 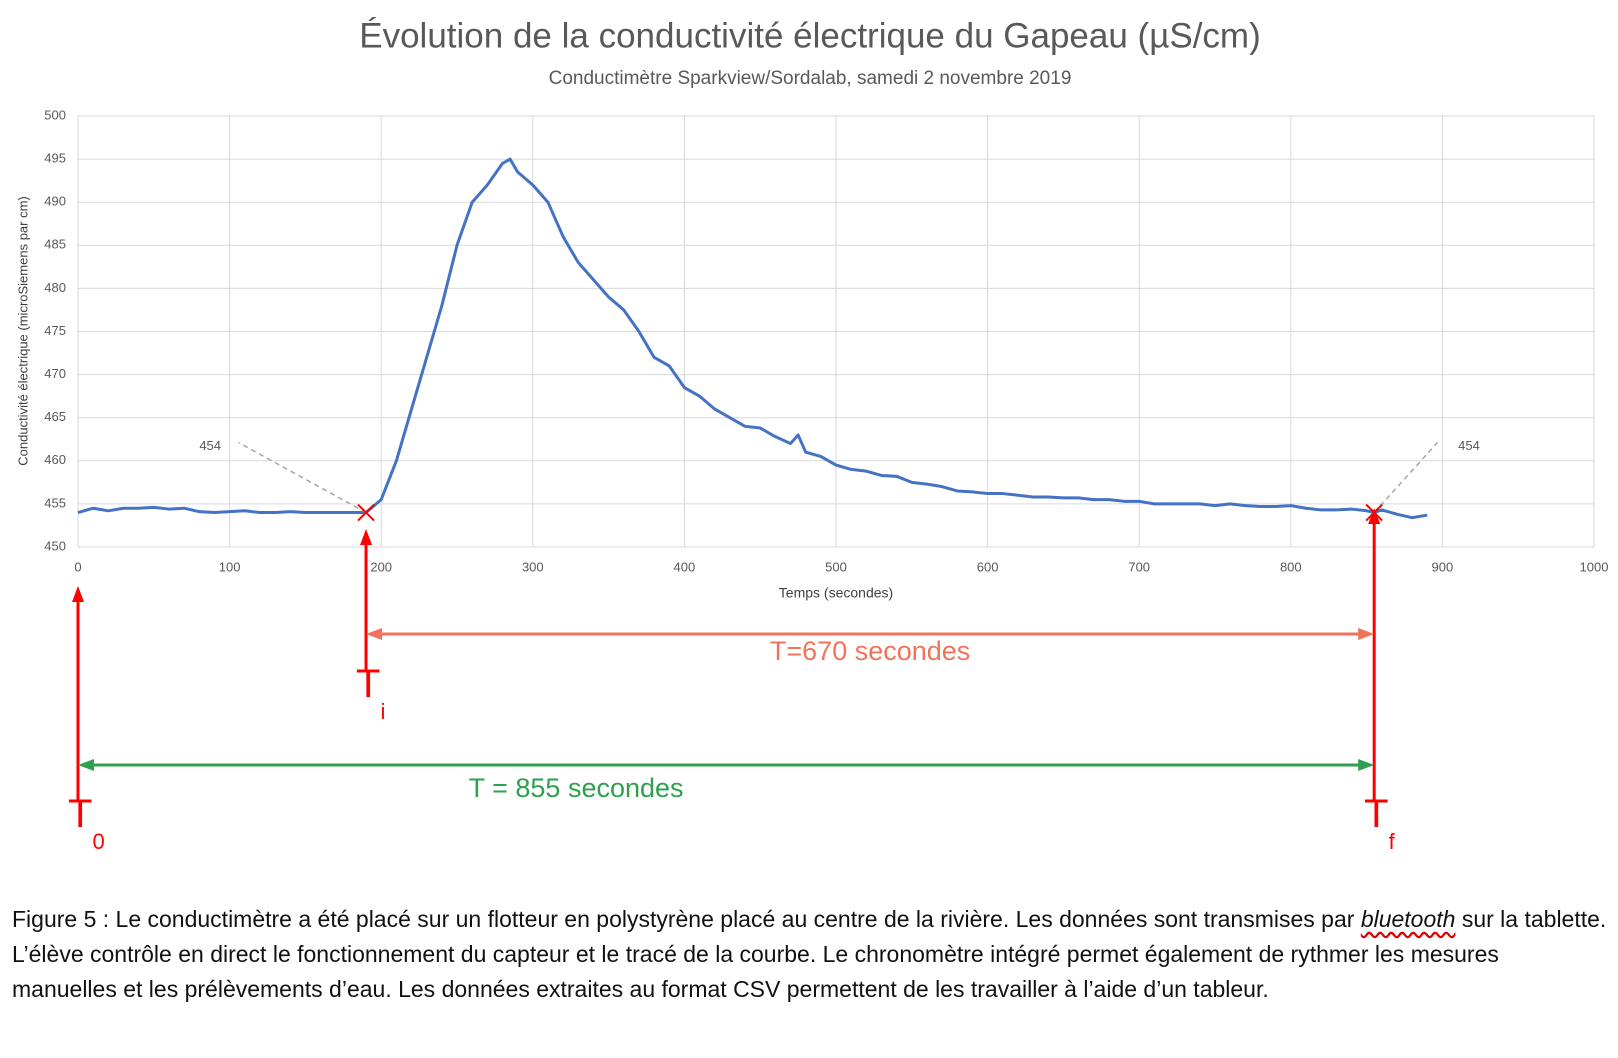 What do you see at coordinates (1392, 841) in the screenshot?
I see `time-label-sub: f` at bounding box center [1392, 841].